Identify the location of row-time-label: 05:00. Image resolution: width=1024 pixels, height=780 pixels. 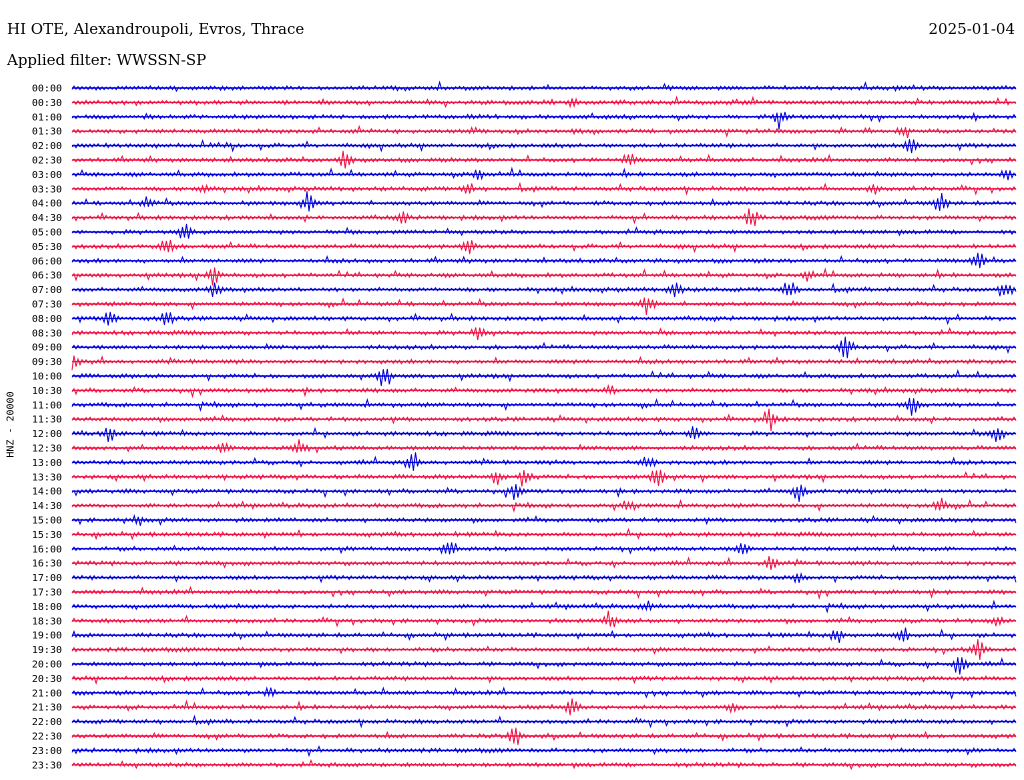
(47, 233).